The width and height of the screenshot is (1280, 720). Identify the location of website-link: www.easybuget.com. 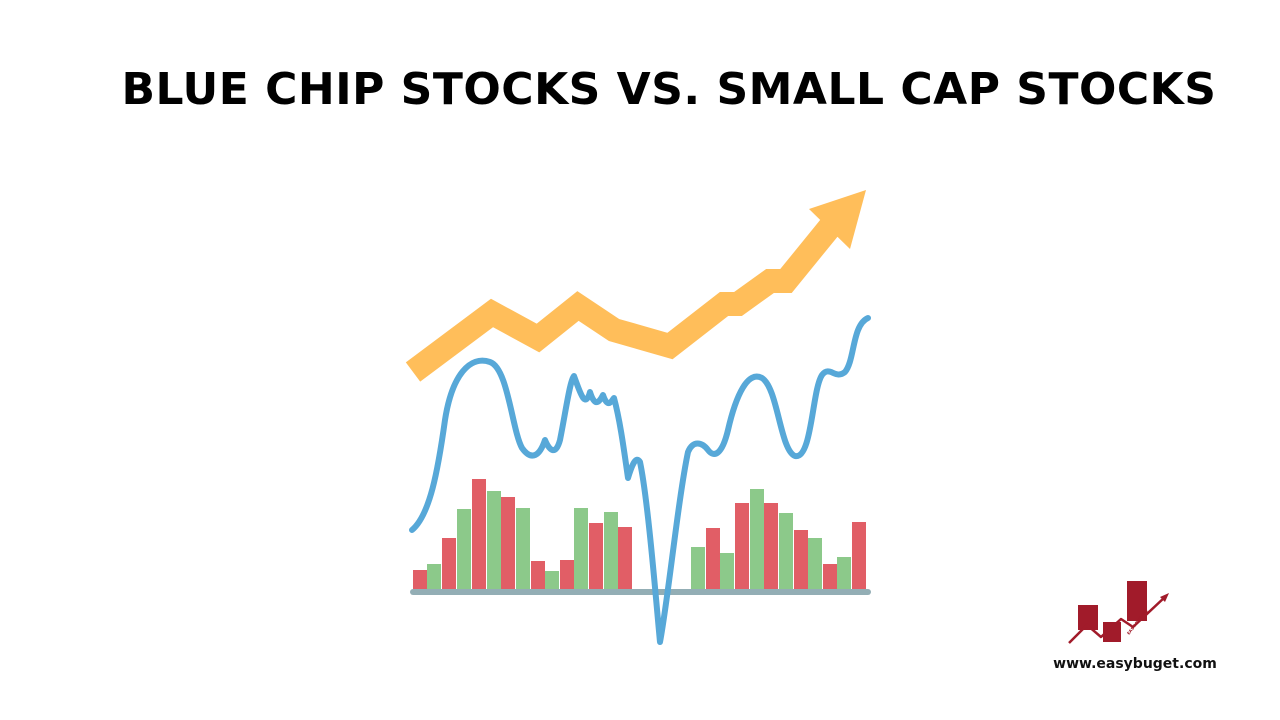
(1135, 664).